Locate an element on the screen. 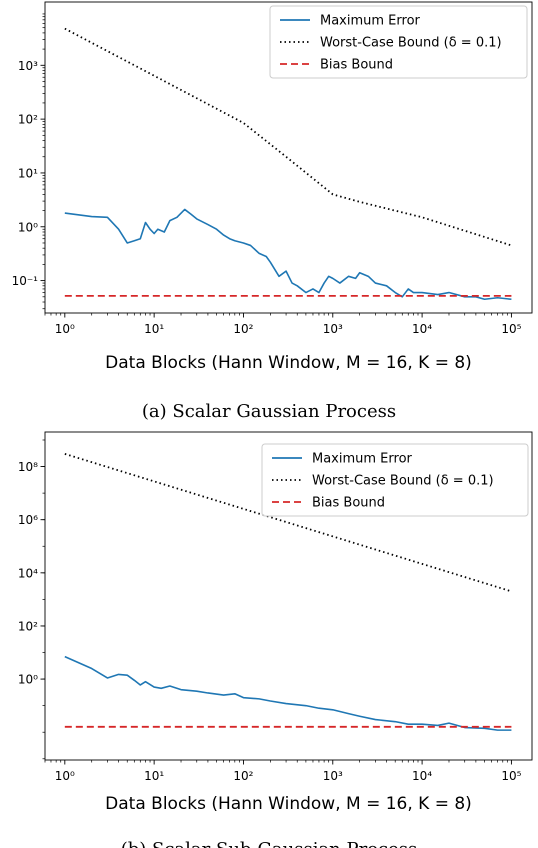 The height and width of the screenshot is (848, 538). y-tick-label: 10⁴ is located at coordinates (28, 573).